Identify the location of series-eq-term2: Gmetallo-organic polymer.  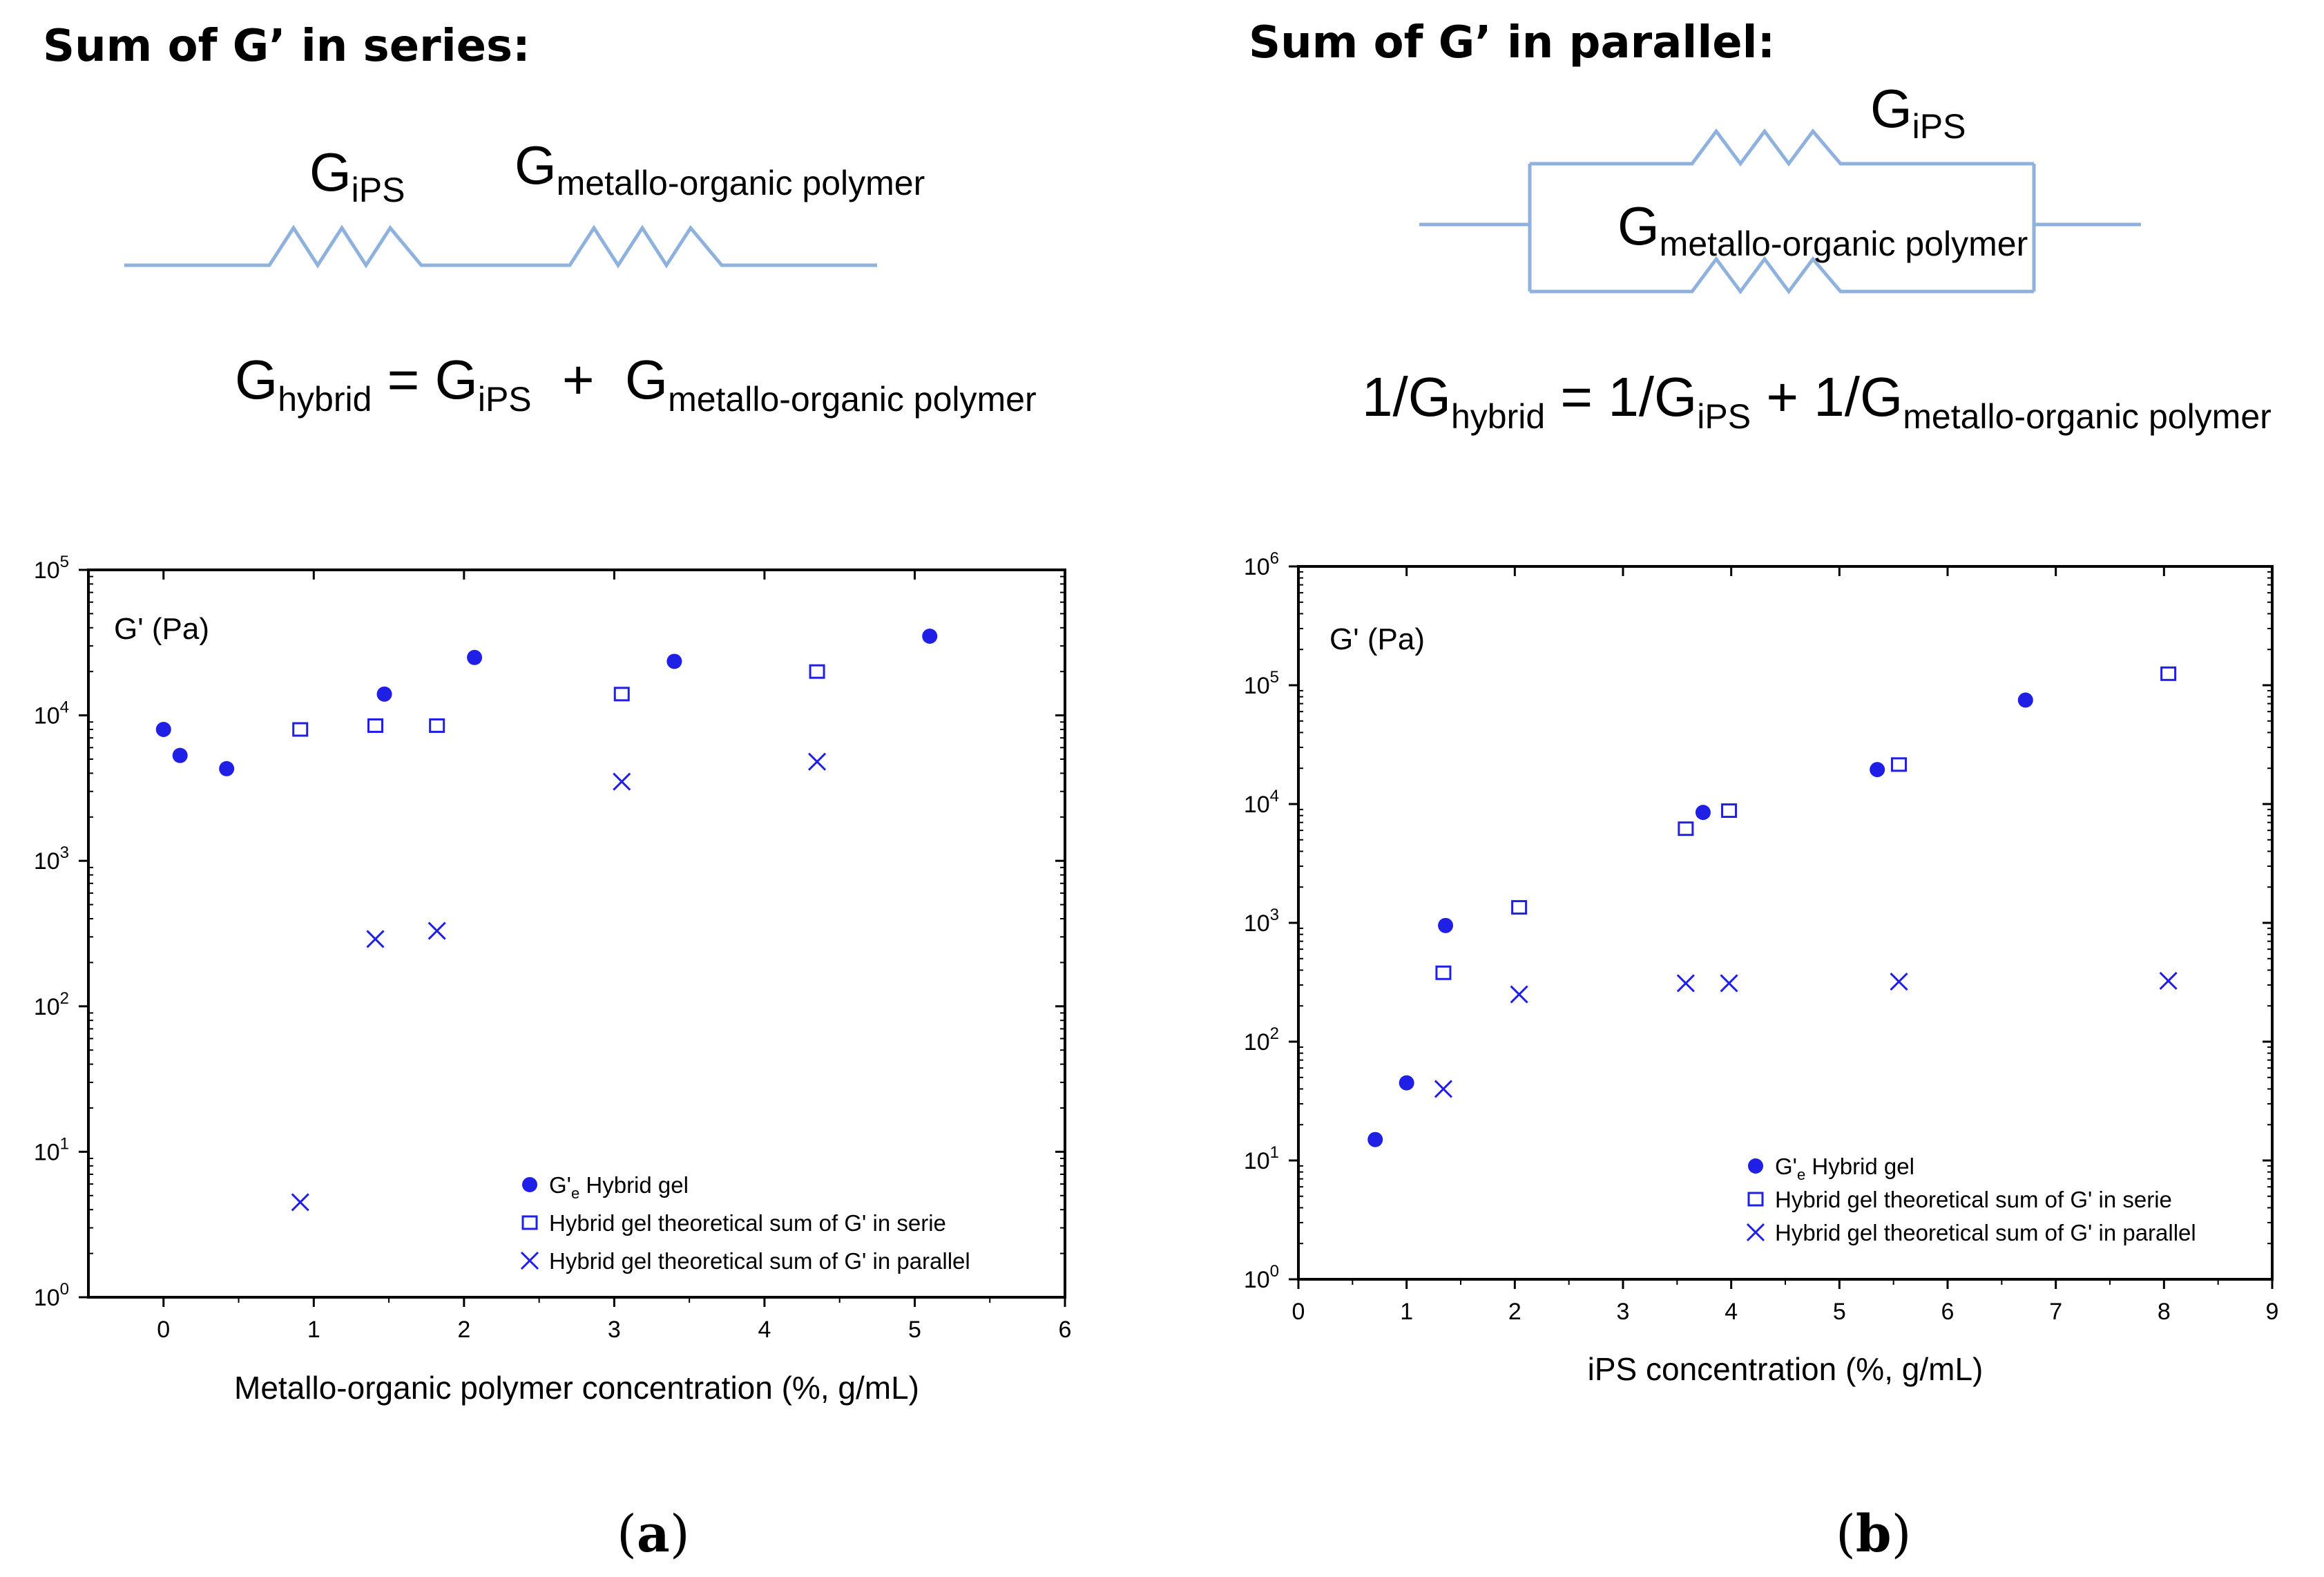
(830, 384).